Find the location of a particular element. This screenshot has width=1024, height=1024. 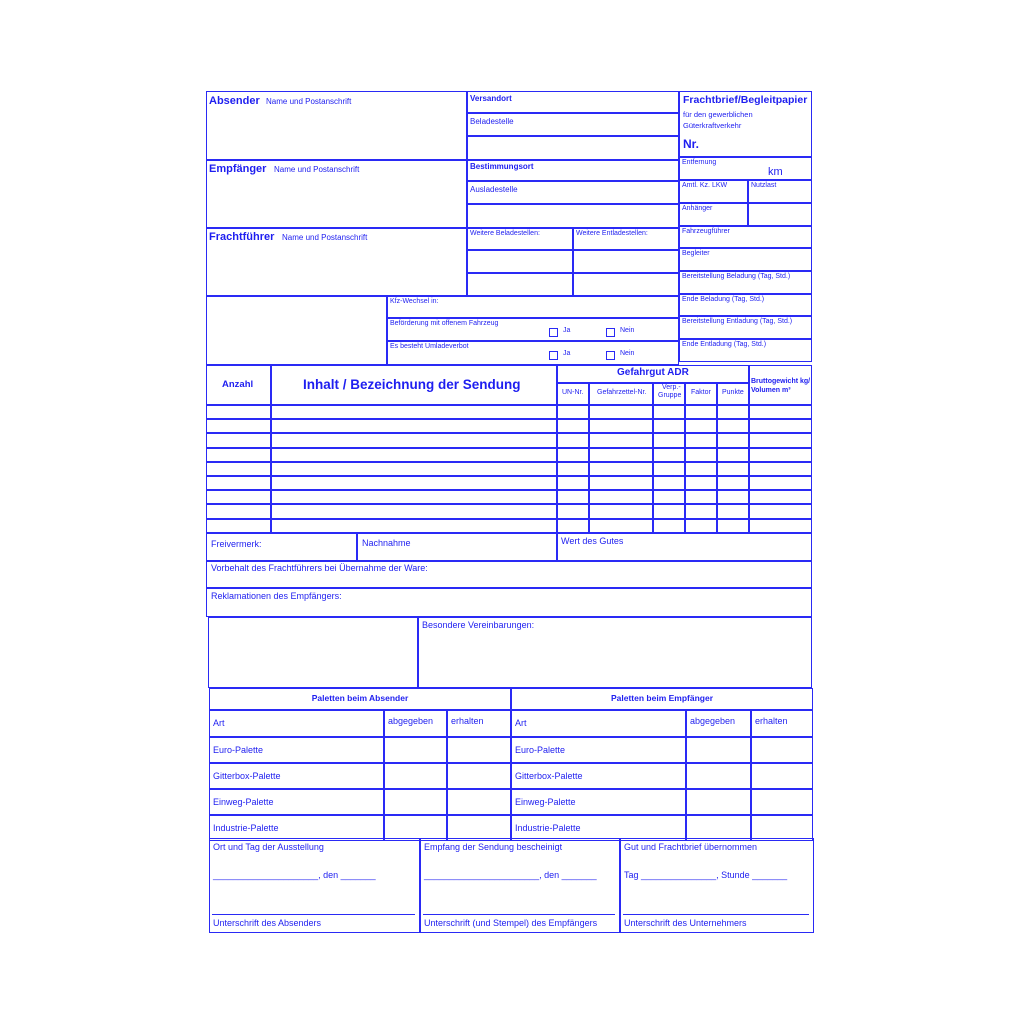

offenes-fahrzeug-nein-checkbox is located at coordinates (610, 332).